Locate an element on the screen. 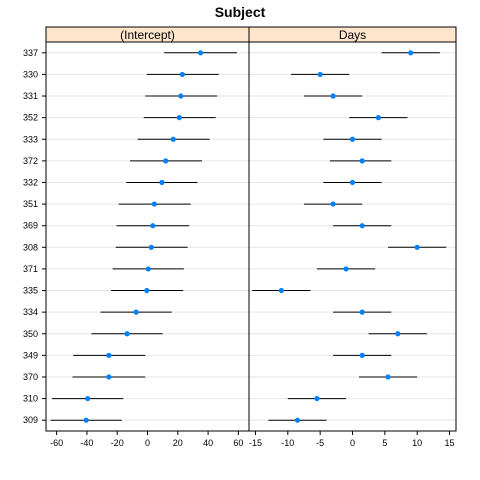 Image resolution: width=480 pixels, height=480 pixels. x-tick-label: -60 is located at coordinates (56, 443).